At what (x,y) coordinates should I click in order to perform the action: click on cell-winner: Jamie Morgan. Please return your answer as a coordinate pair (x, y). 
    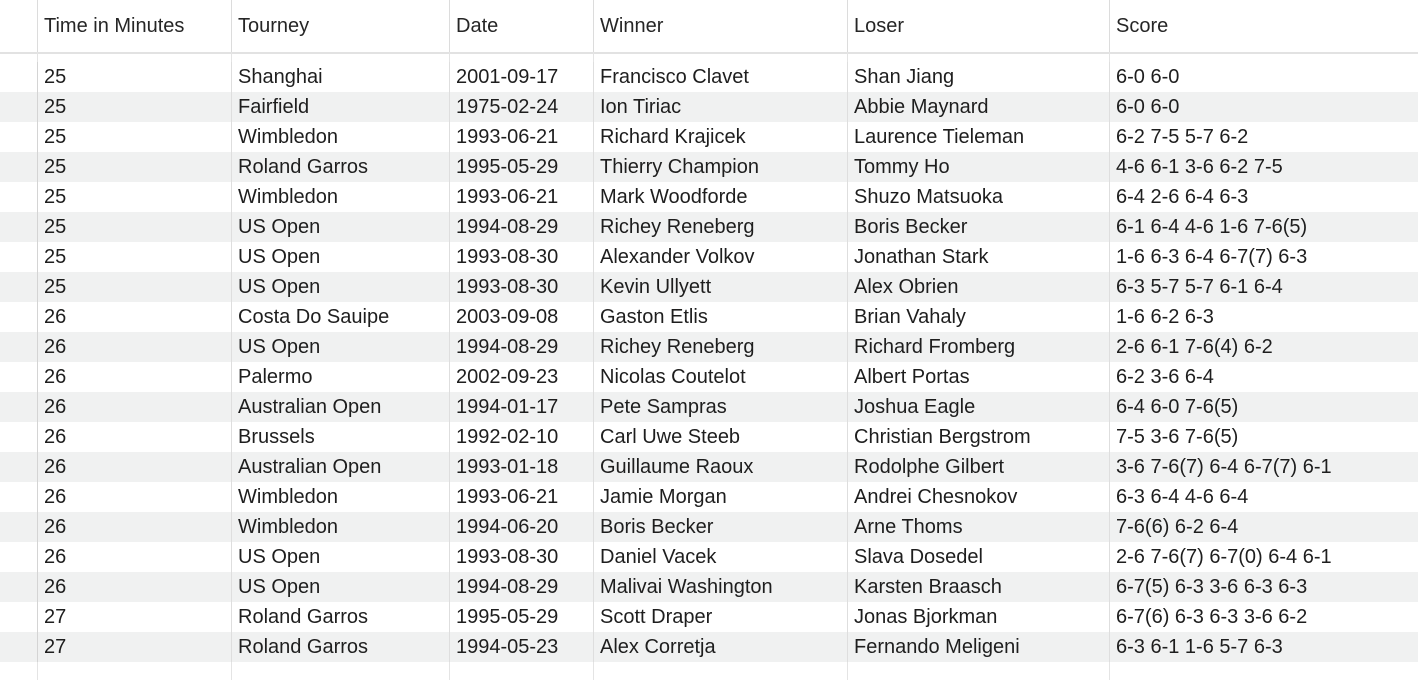
    Looking at the image, I should click on (720, 497).